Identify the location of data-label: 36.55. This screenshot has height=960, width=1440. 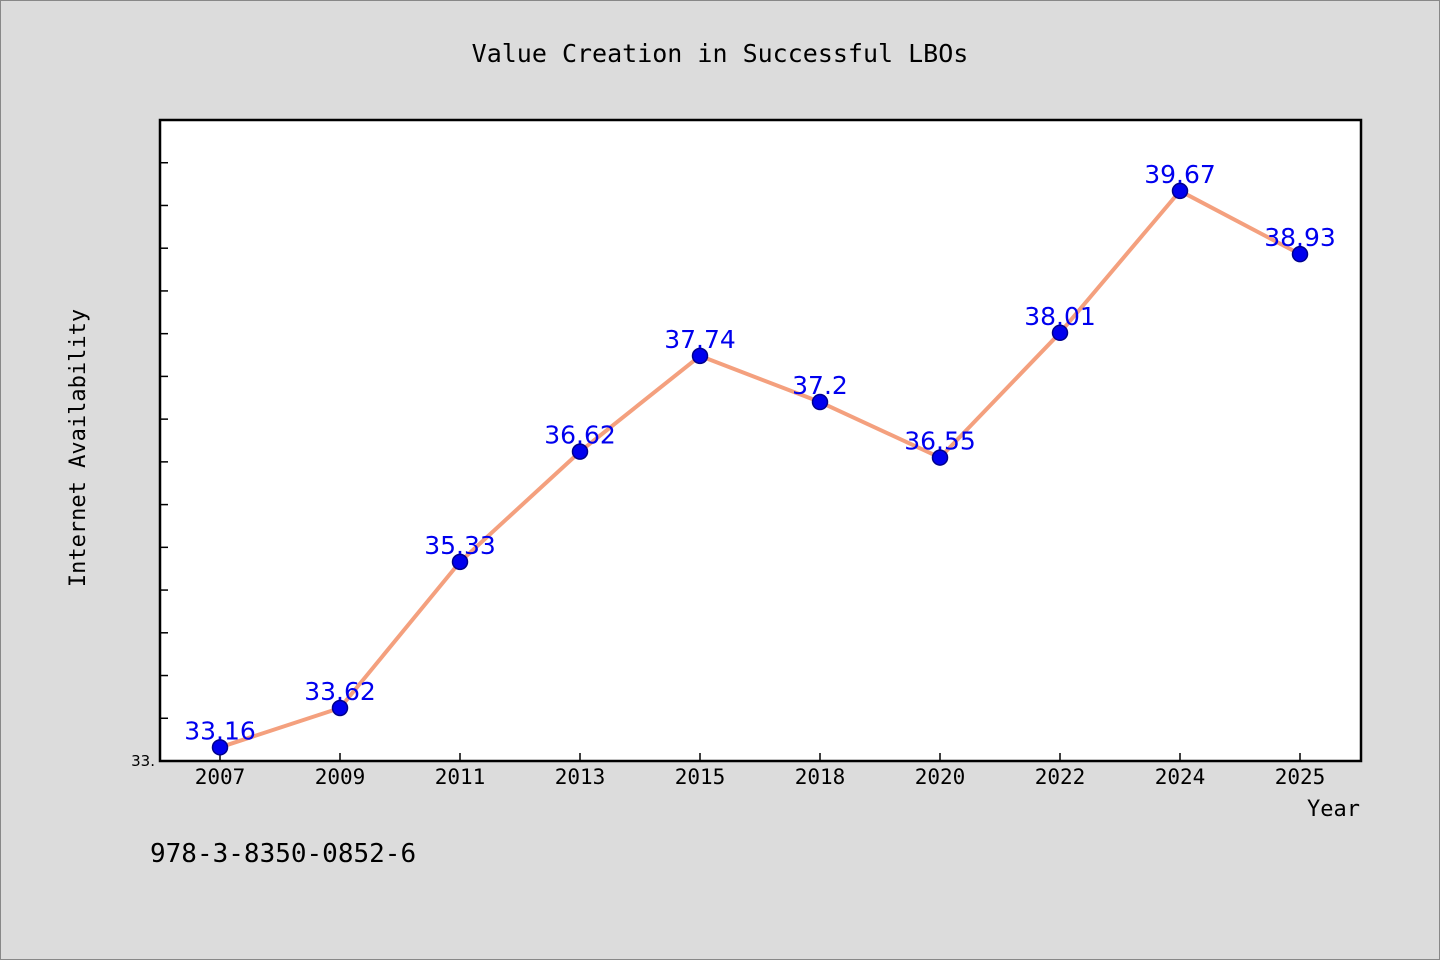
(940, 441).